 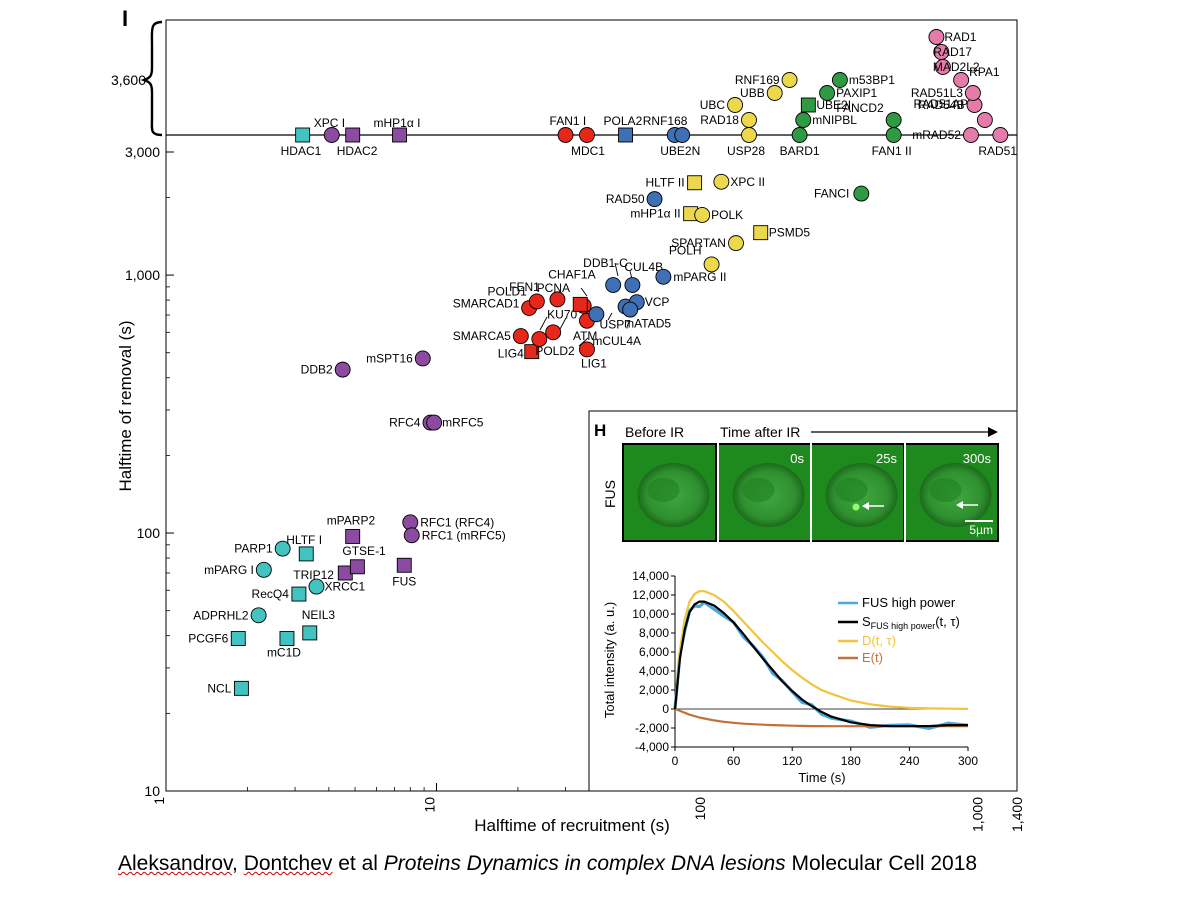 I want to click on inset-y-tick-label: 12,000, so click(x=650, y=595).